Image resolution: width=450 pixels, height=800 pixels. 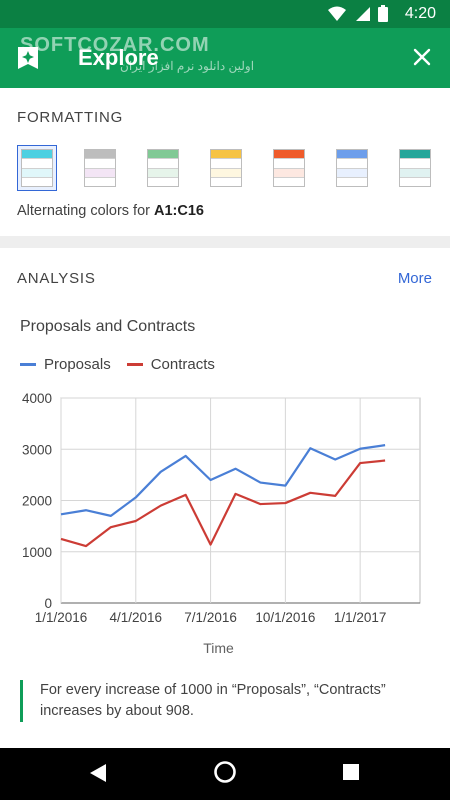 I want to click on legend-swatch-proposals, so click(x=28, y=364).